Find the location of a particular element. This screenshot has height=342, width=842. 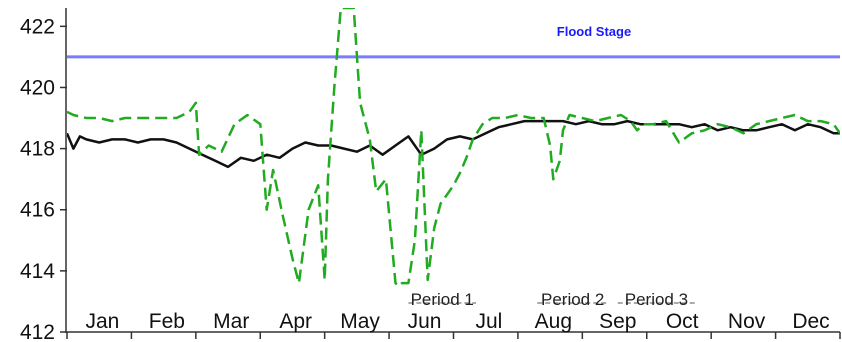

x-tick-label: Feb is located at coordinates (167, 321).